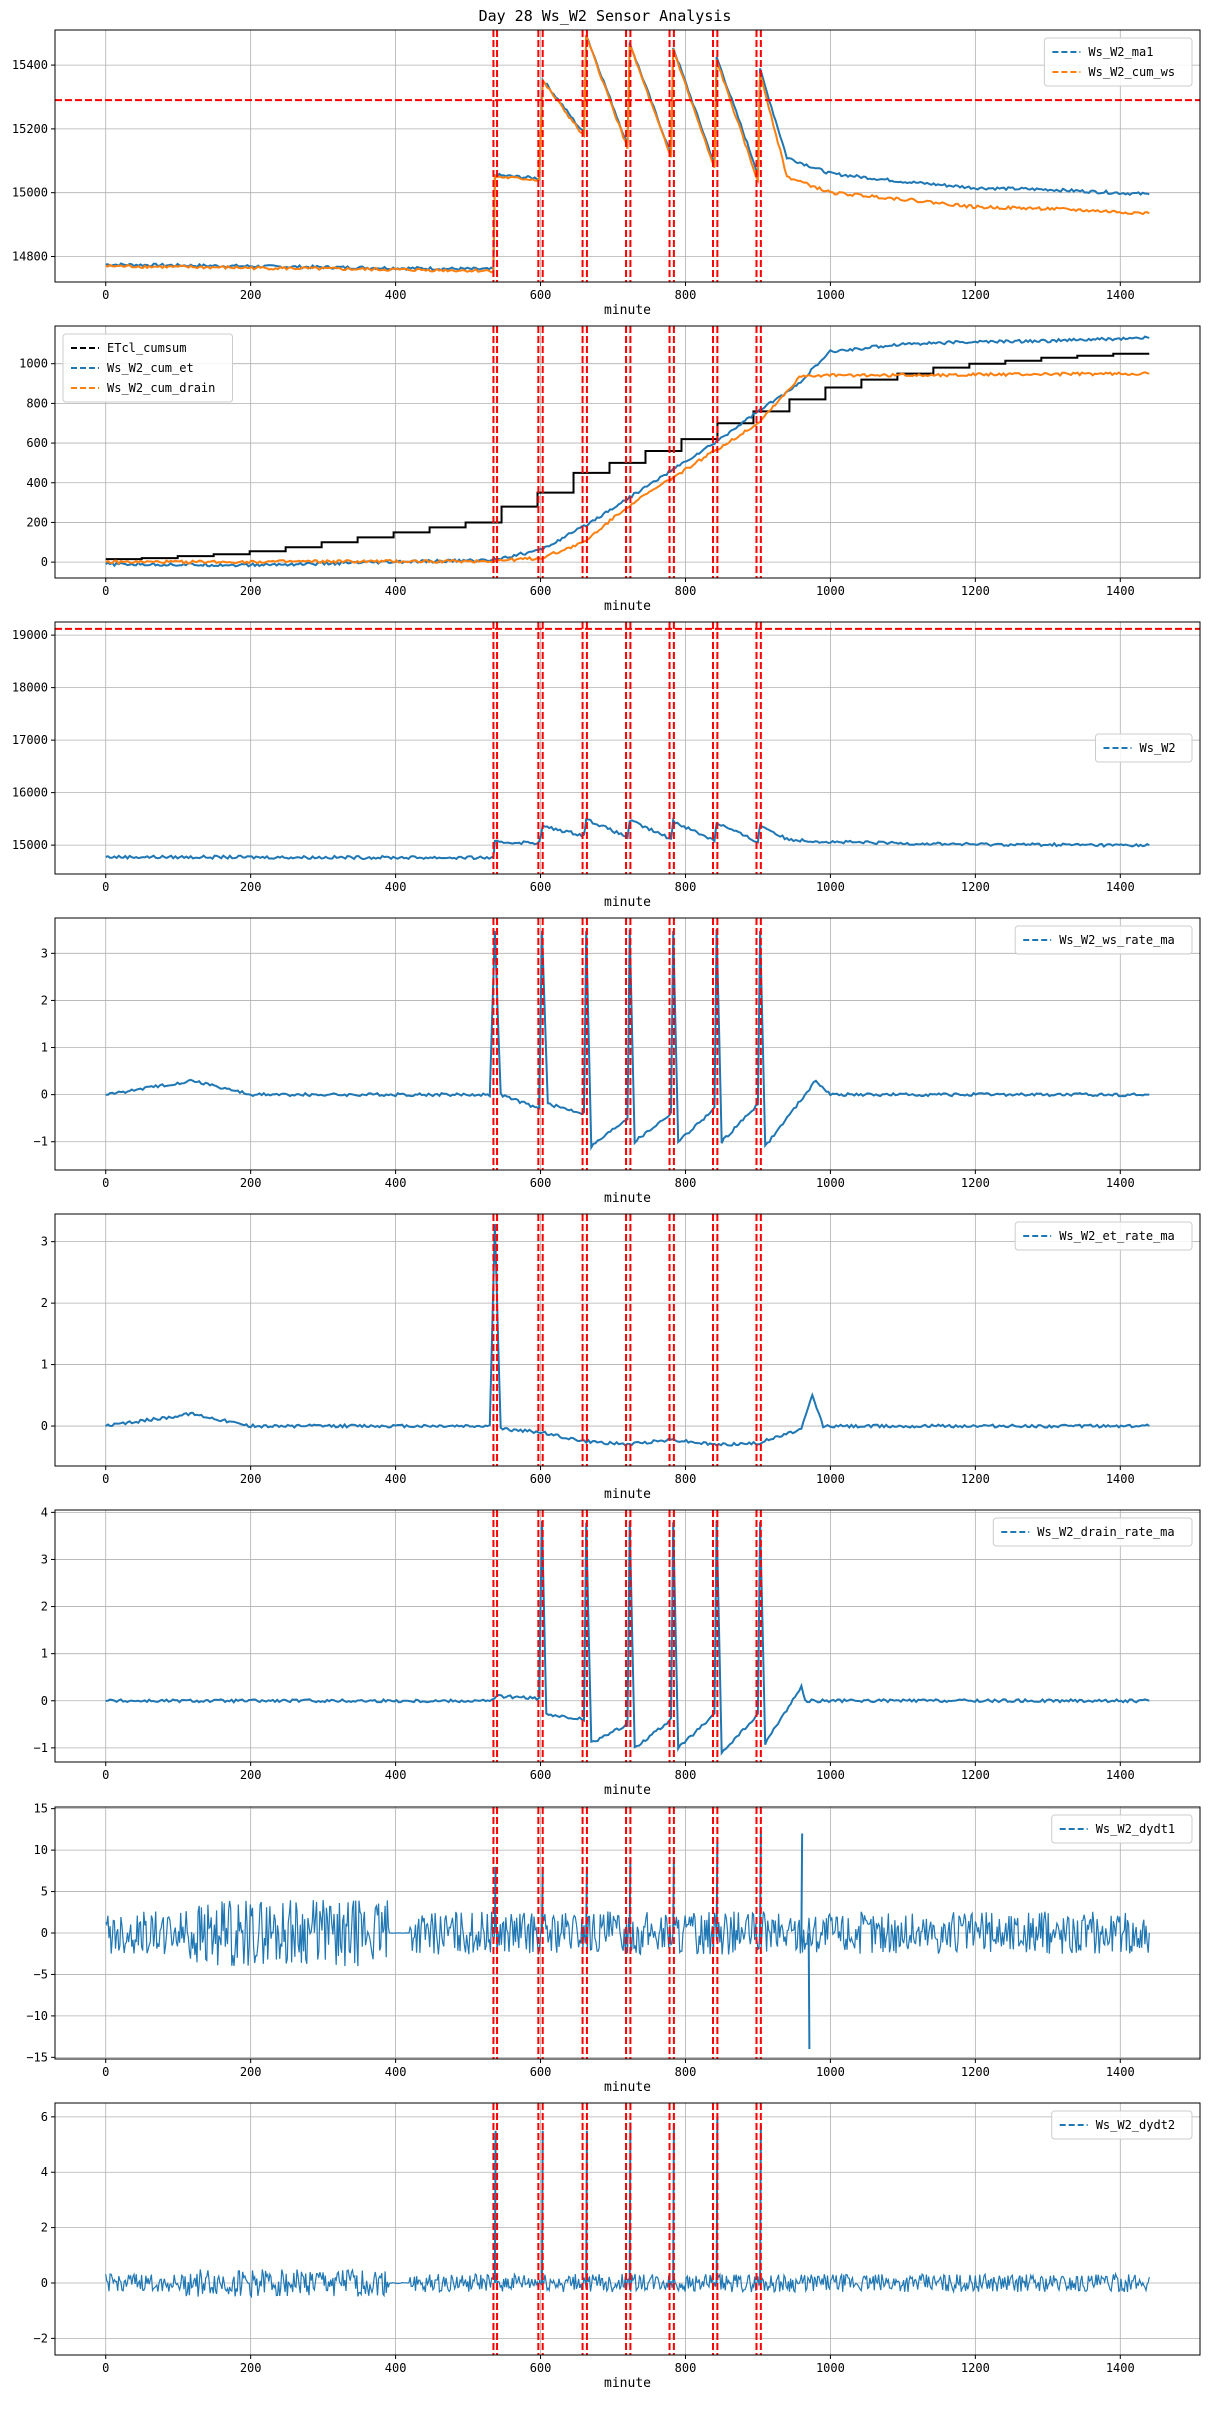 This screenshot has height=2411, width=1211. What do you see at coordinates (30, 65) in the screenshot?
I see `y-tick-label: 15400` at bounding box center [30, 65].